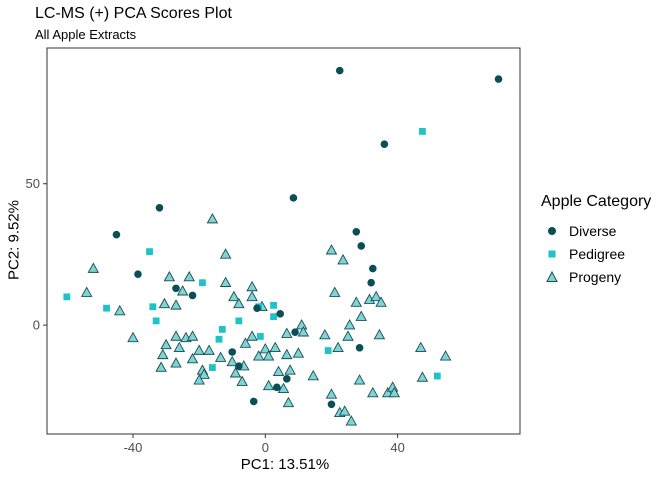  What do you see at coordinates (552, 230) in the screenshot?
I see `diverse-marker-icon` at bounding box center [552, 230].